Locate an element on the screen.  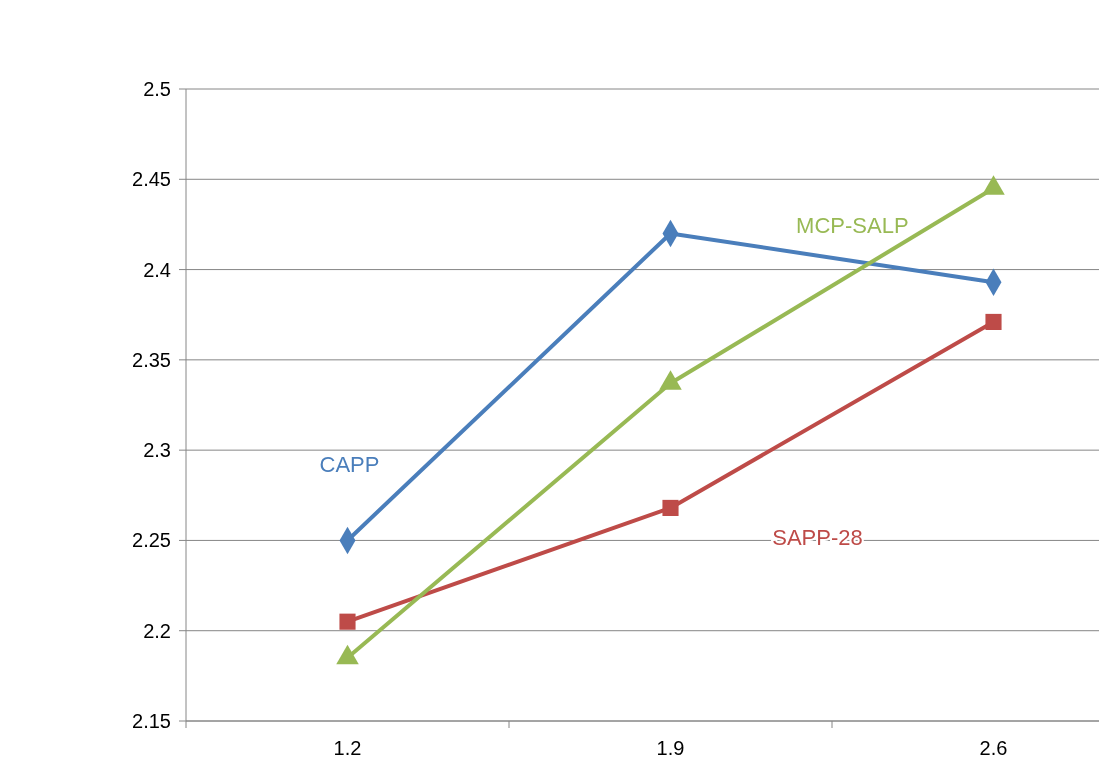
y-tick-label: 2.5 is located at coordinates (157, 89).